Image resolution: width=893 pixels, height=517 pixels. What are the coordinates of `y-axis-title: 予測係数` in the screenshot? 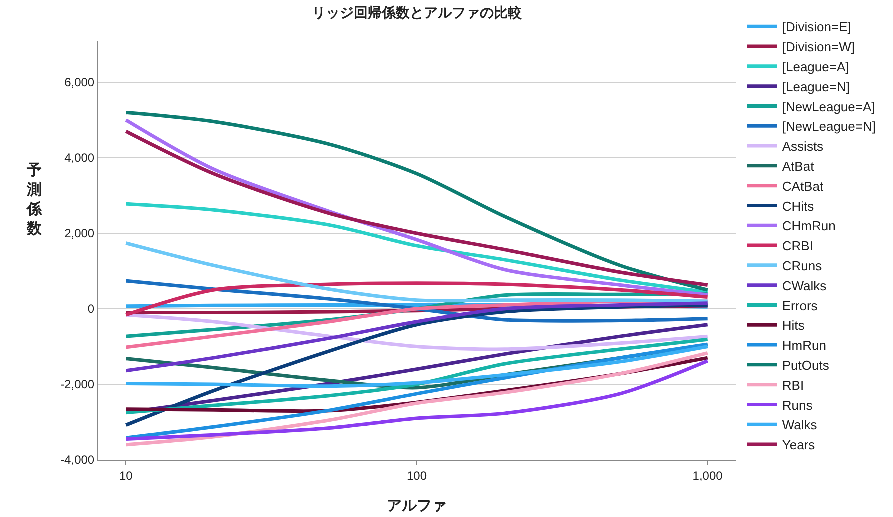 It's located at (34, 200).